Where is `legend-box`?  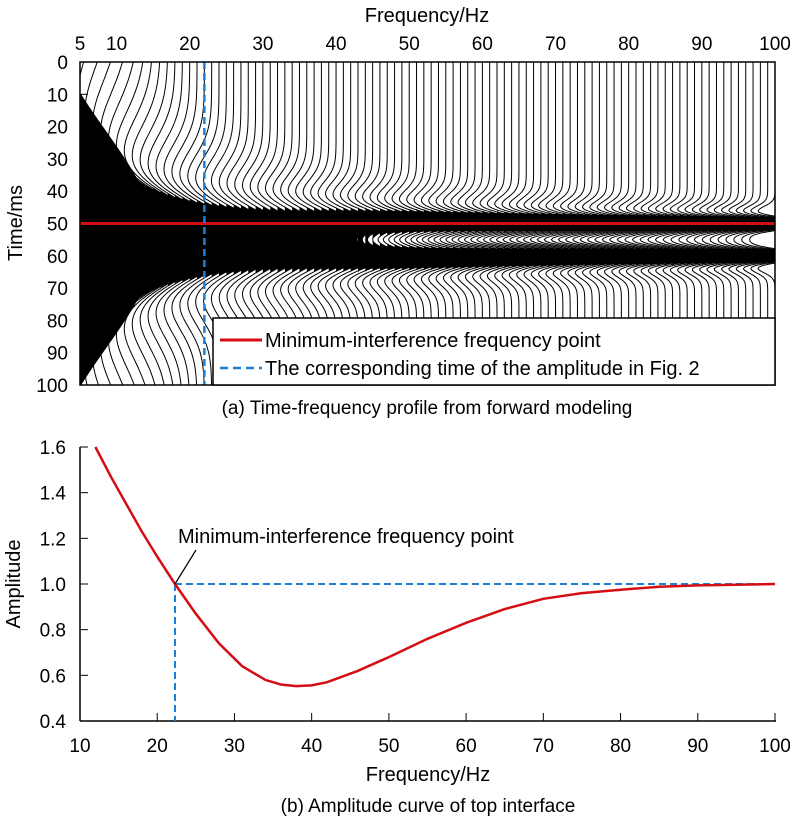 legend-box is located at coordinates (494, 351).